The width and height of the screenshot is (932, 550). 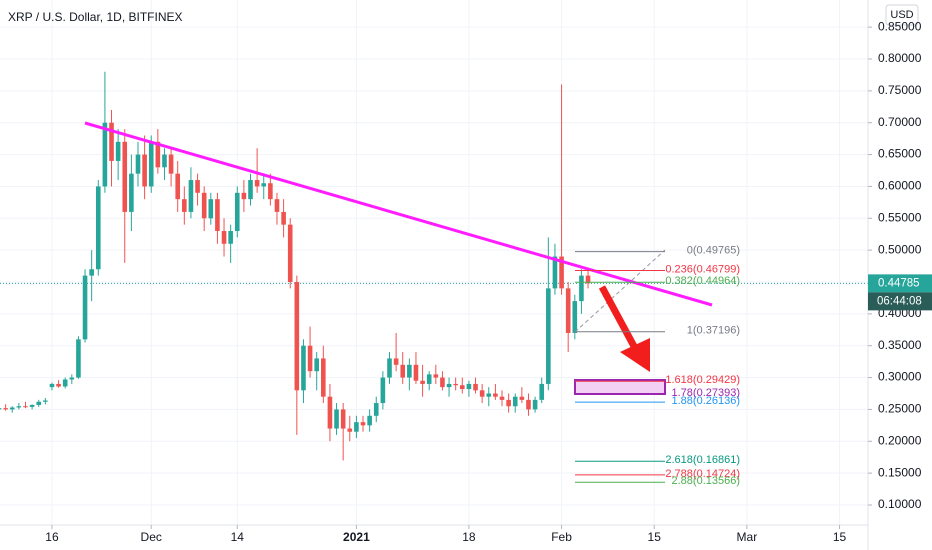 I want to click on fib-label: 0.382(0.44964), so click(x=702, y=281).